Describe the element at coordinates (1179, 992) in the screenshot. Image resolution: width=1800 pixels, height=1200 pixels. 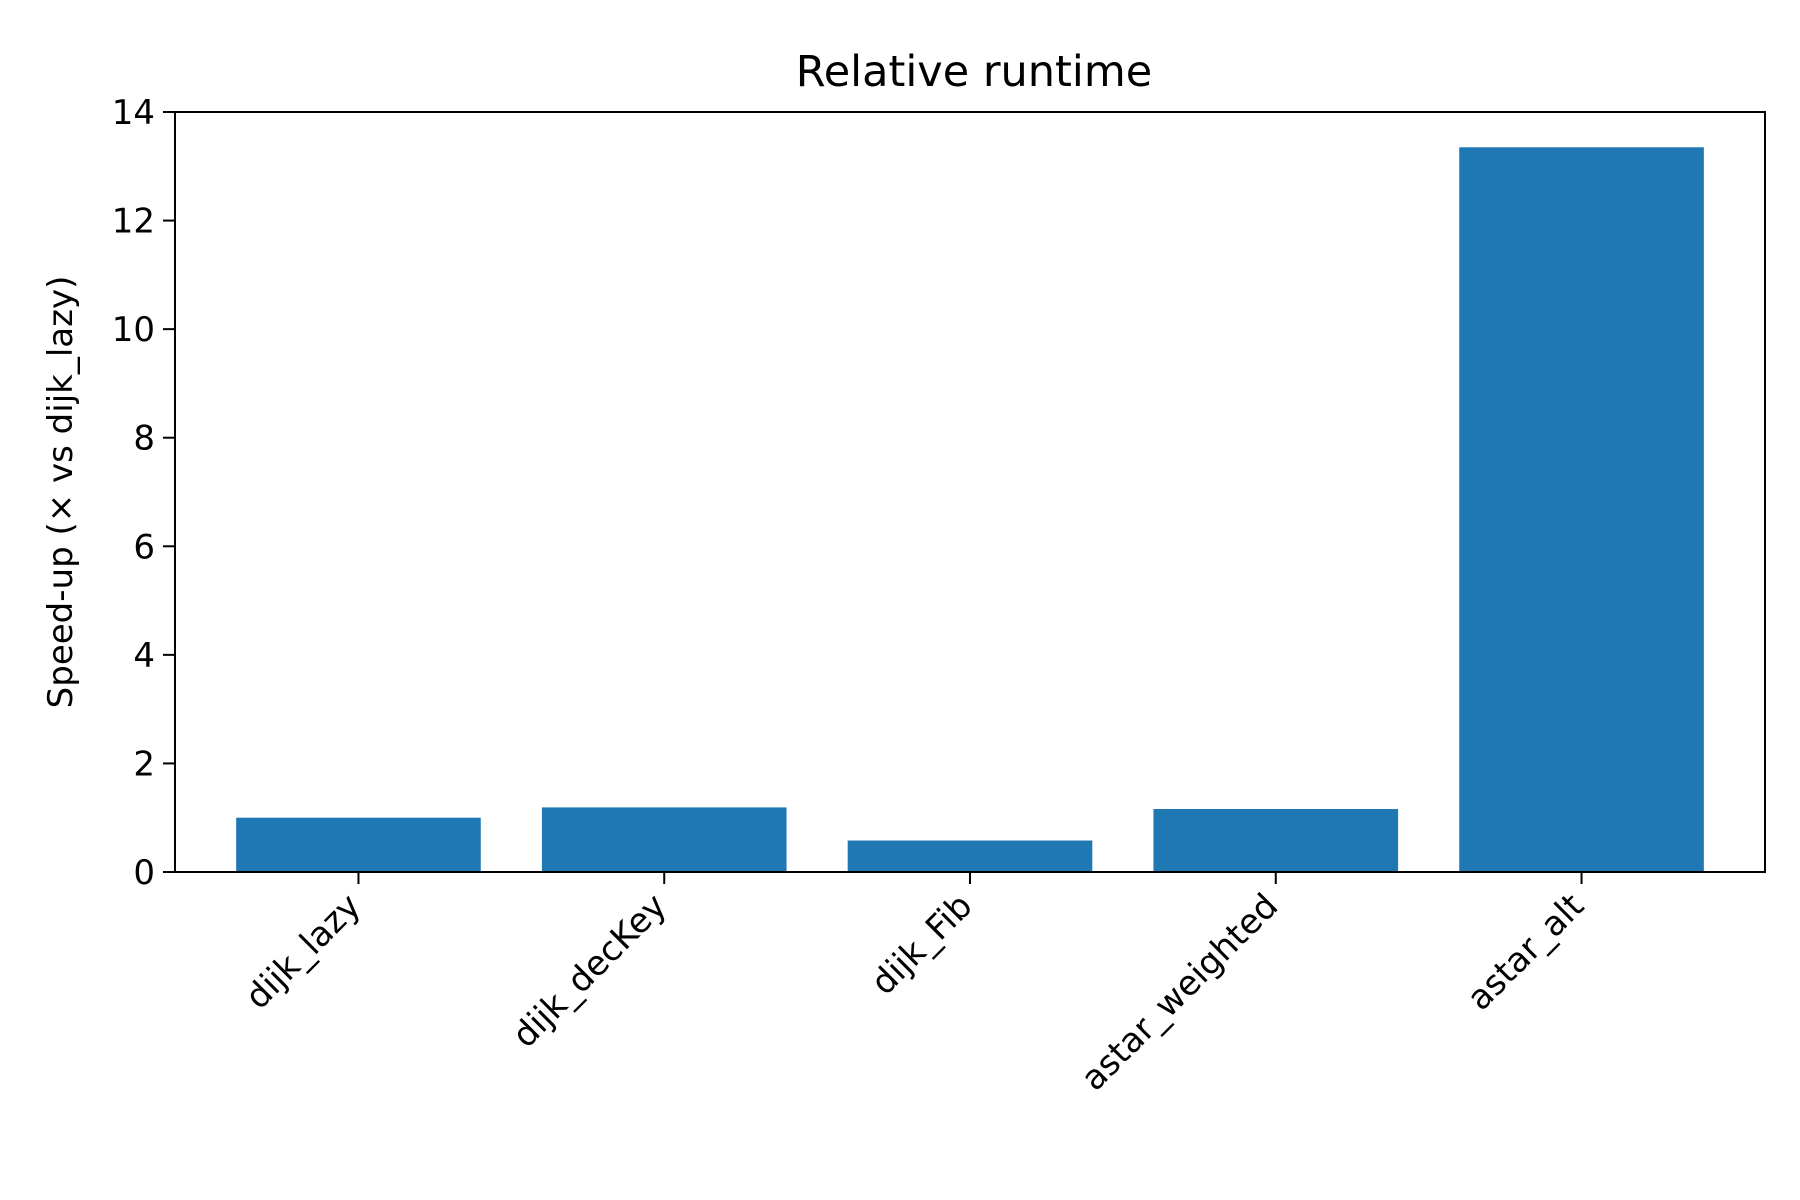
I see `x-tick-label-astar_weighted: astar_weighted` at that location.